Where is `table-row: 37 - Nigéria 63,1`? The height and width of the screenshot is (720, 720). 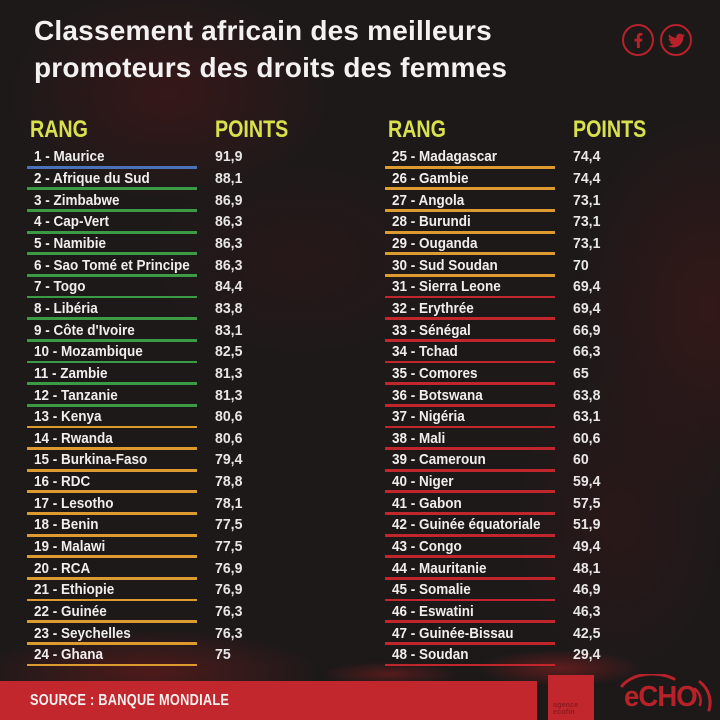
table-row: 37 - Nigéria 63,1 is located at coordinates (551, 419).